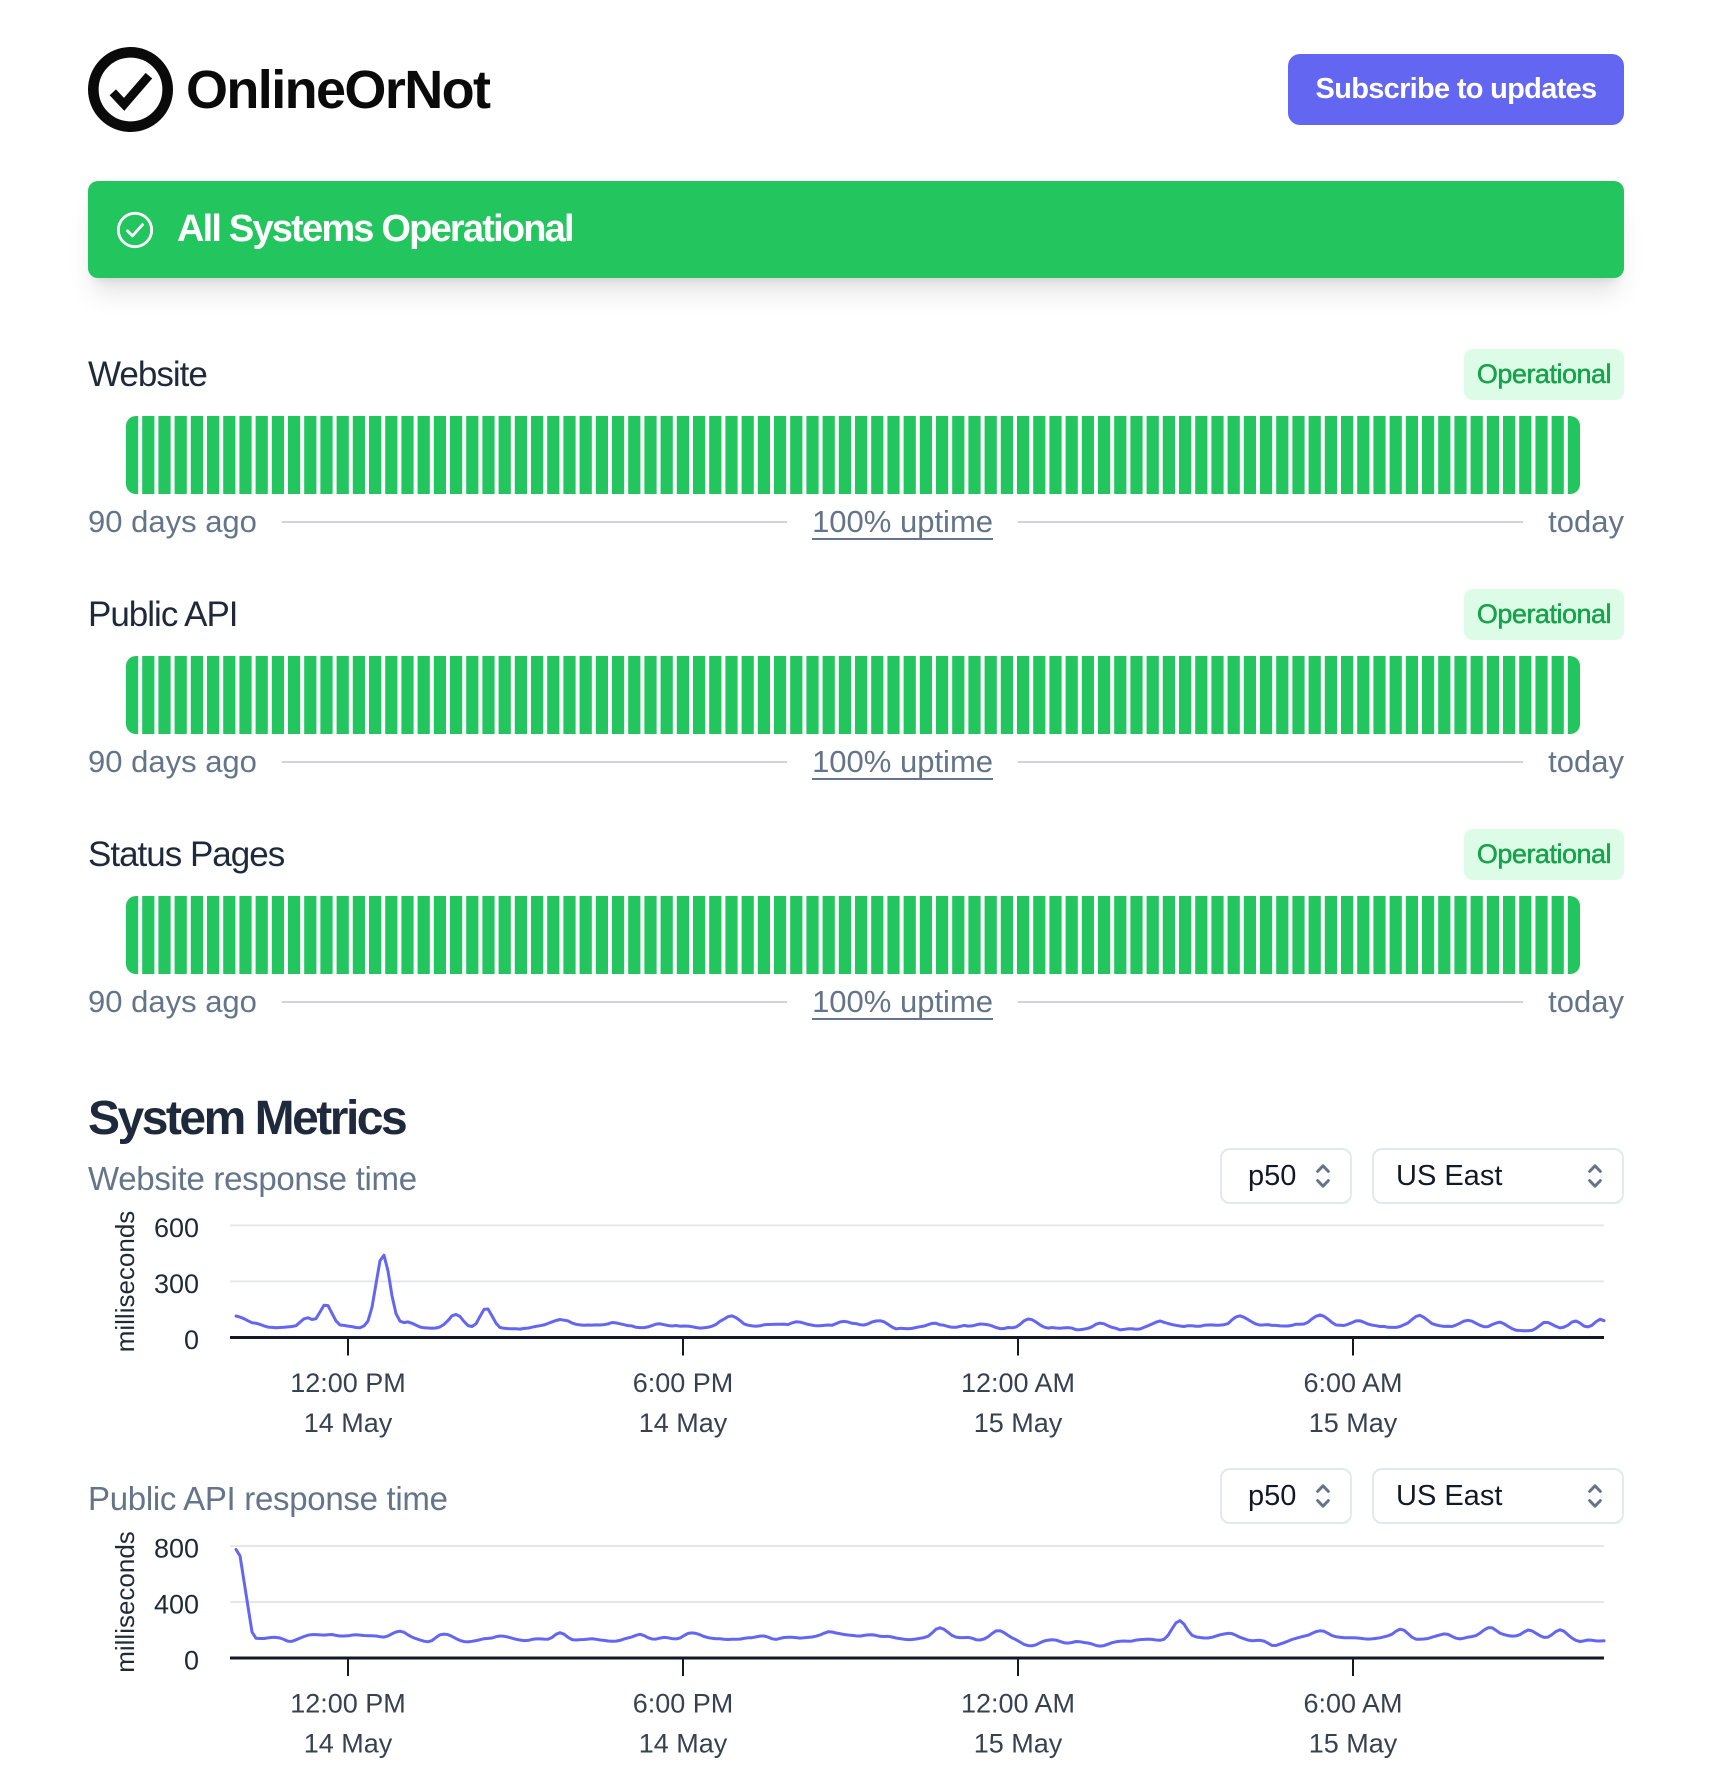  What do you see at coordinates (176, 1284) in the screenshot?
I see `svg-text: 300` at bounding box center [176, 1284].